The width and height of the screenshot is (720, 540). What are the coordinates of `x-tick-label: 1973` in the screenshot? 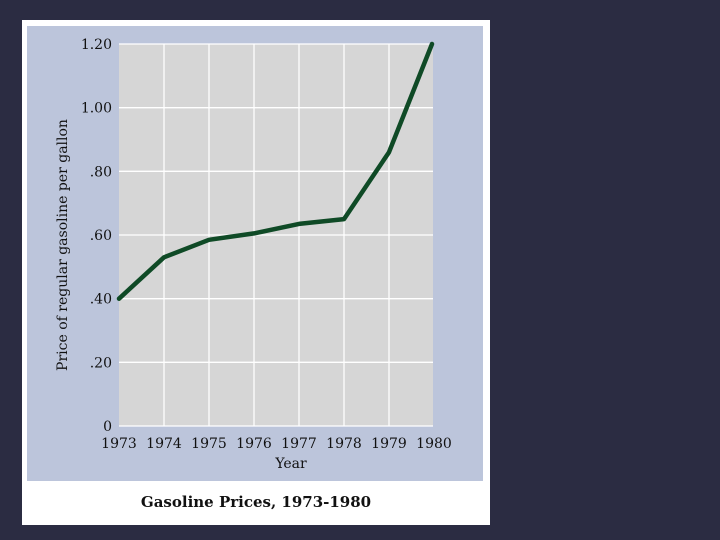 It's located at (119, 444).